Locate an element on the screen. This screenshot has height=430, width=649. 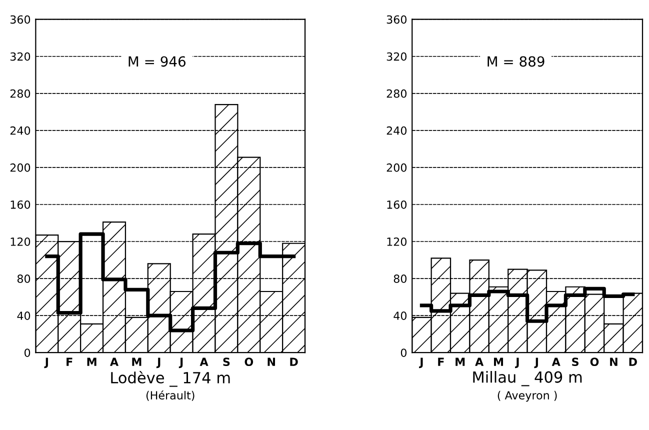
x-axis-title: Lodève _ 174 m is located at coordinates (170, 378).